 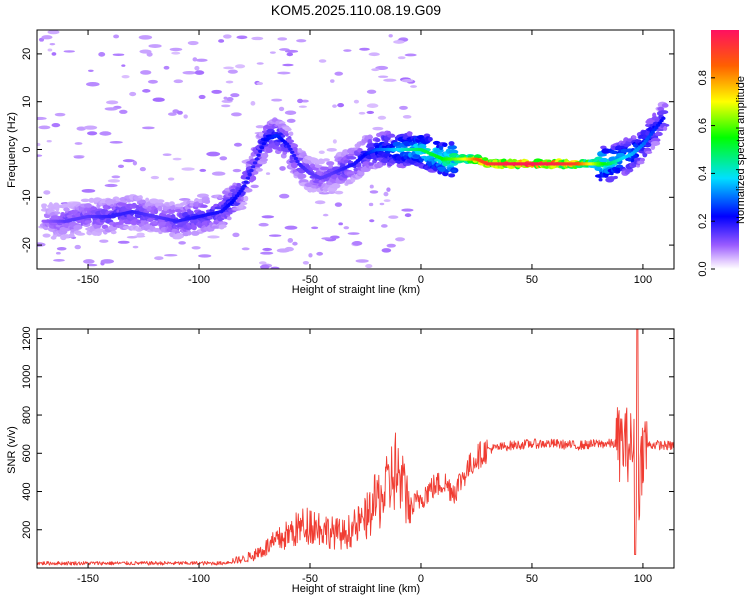 What do you see at coordinates (310, 579) in the screenshot?
I see `x-tick-label: -50` at bounding box center [310, 579].